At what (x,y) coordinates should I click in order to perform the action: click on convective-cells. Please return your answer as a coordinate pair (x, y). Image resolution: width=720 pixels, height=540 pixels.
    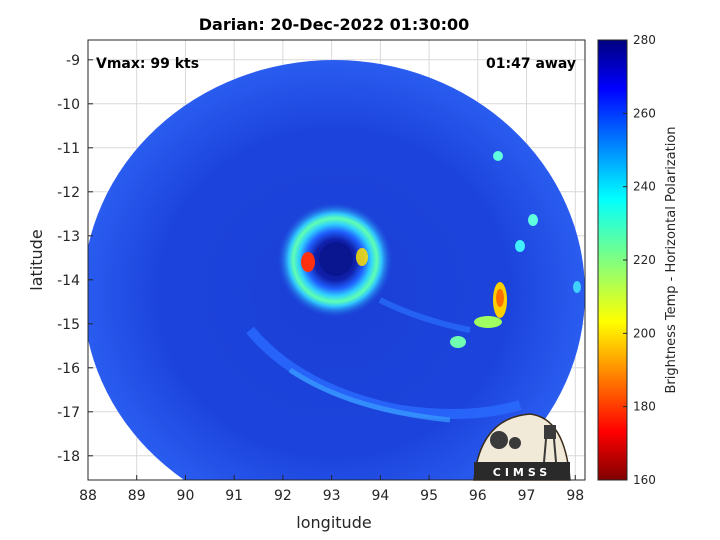
    Looking at the image, I should click on (515, 249).